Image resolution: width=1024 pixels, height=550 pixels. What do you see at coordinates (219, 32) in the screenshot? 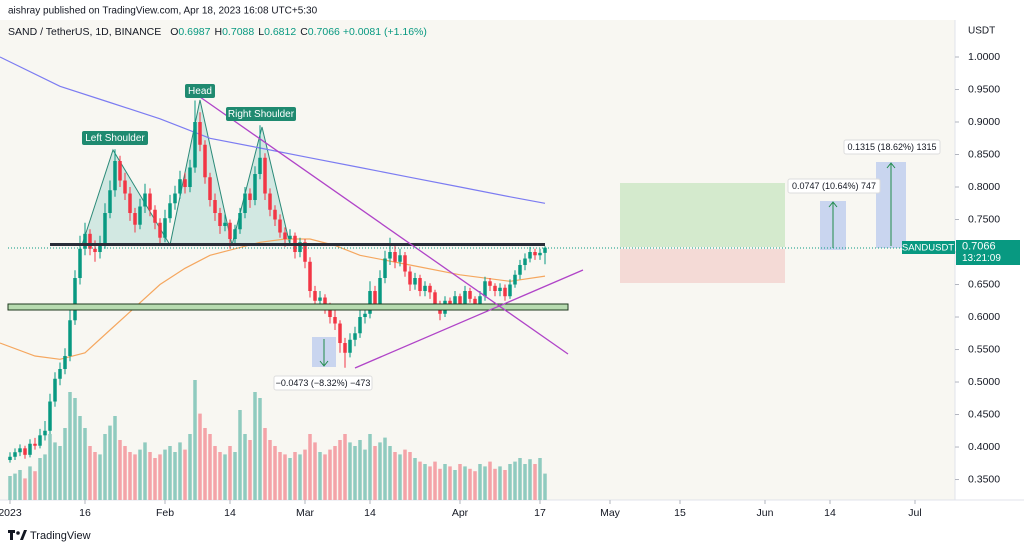
I see `ohlc-key: H` at bounding box center [219, 32].